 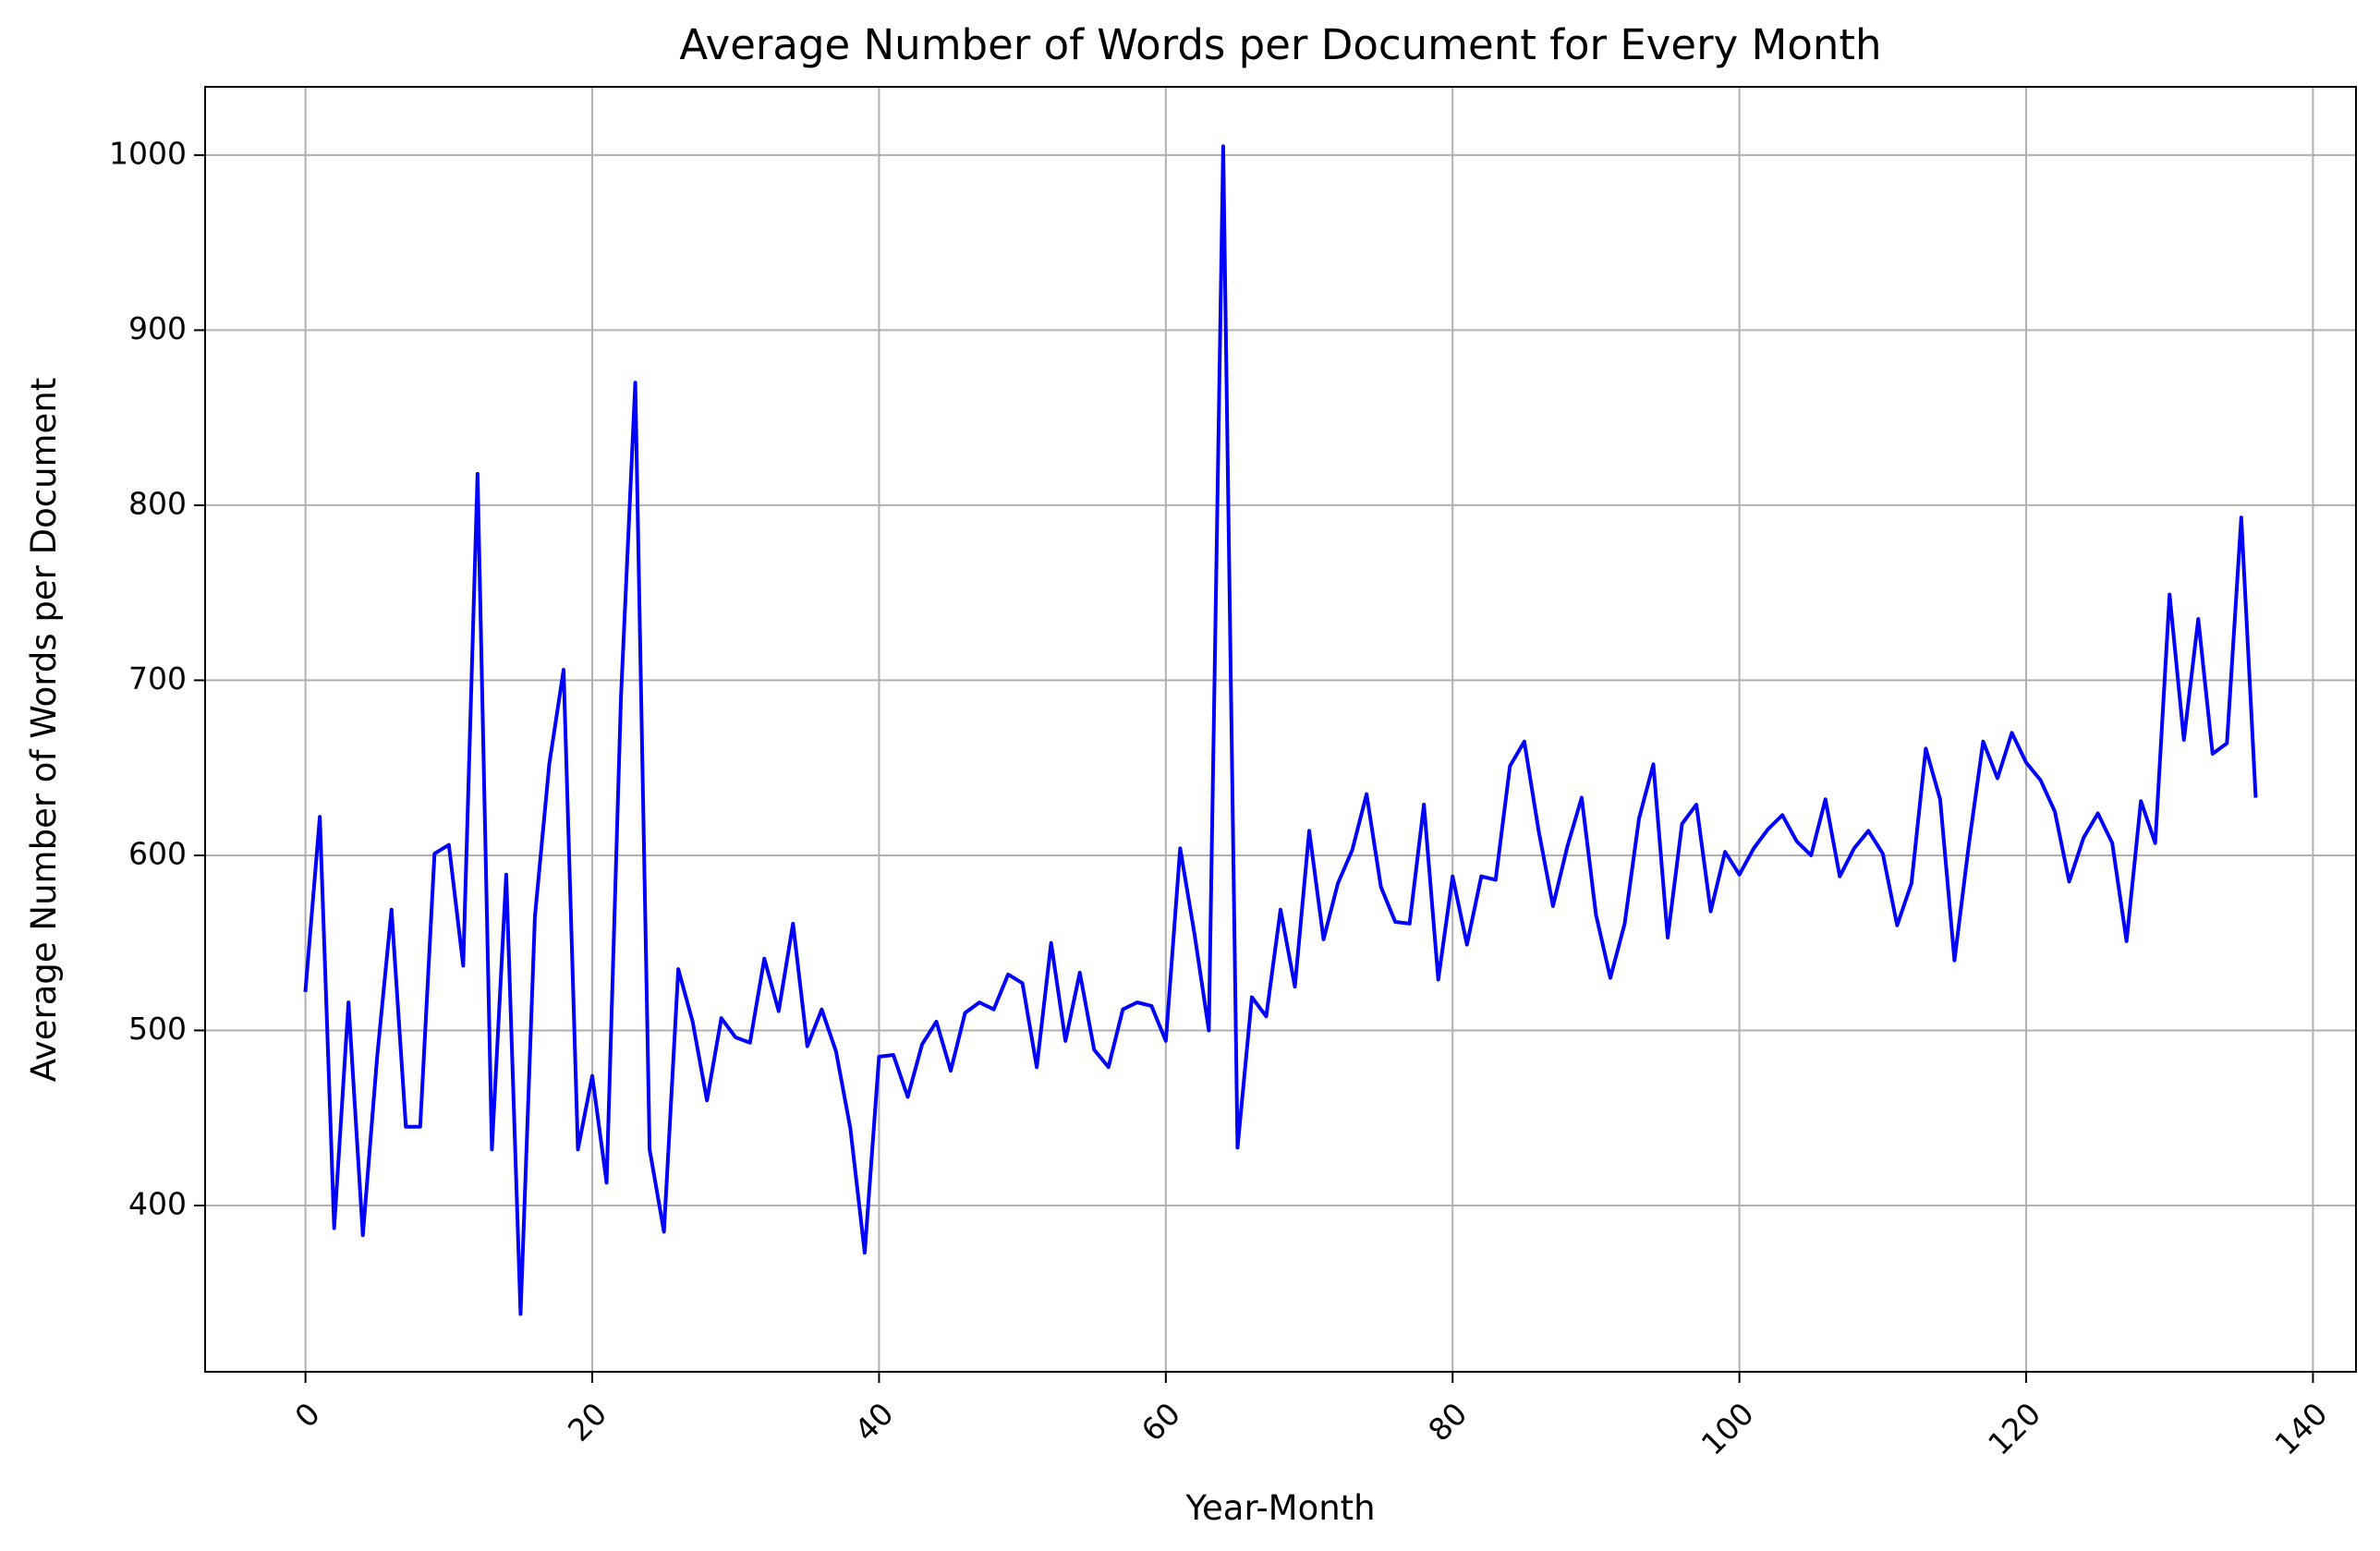 What do you see at coordinates (873, 1422) in the screenshot?
I see `x-tick-label: 40` at bounding box center [873, 1422].